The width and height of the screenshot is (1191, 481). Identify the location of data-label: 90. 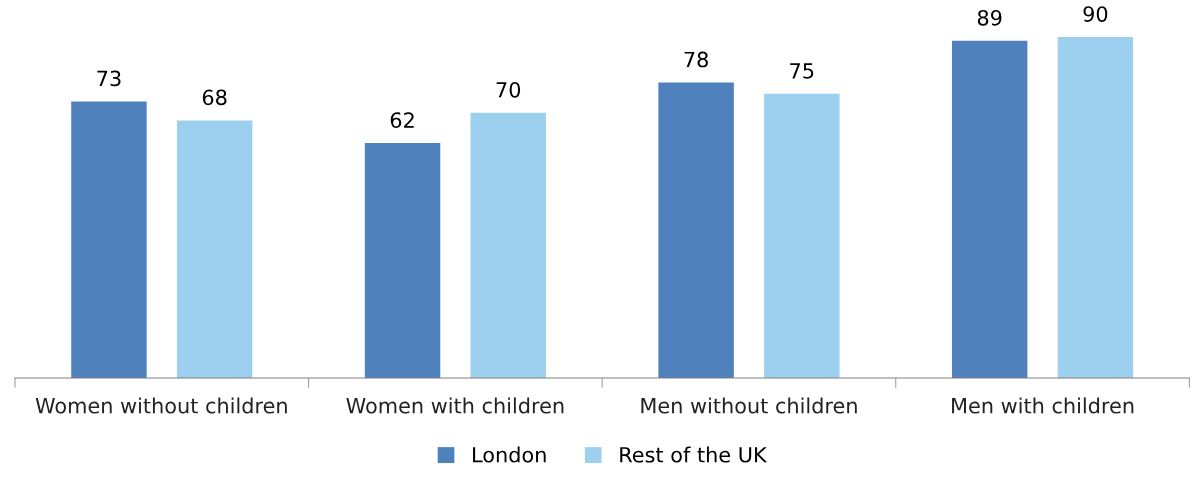
(1095, 14).